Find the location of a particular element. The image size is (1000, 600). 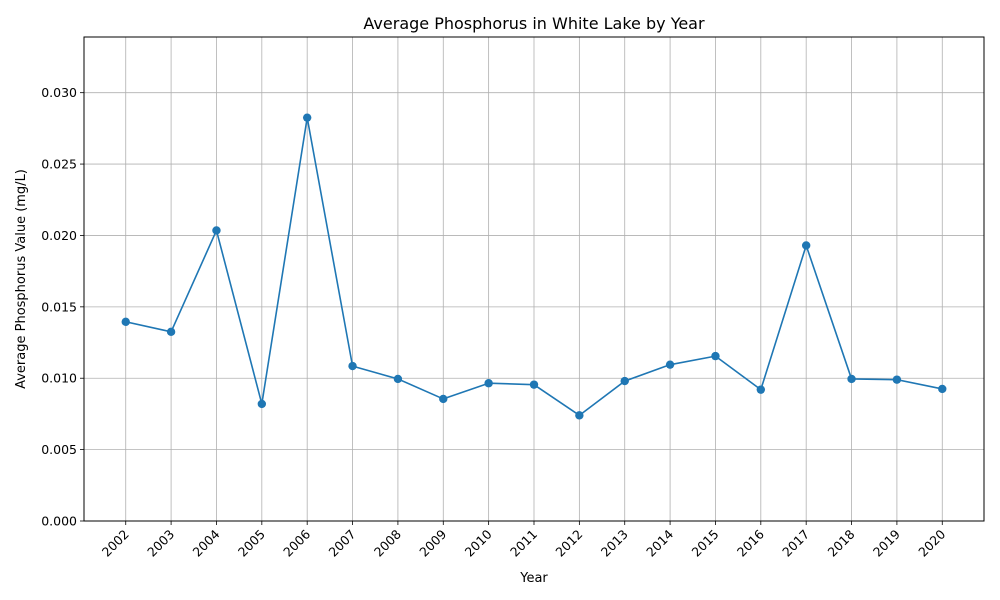

x-tick-label: 2015 is located at coordinates (704, 543).